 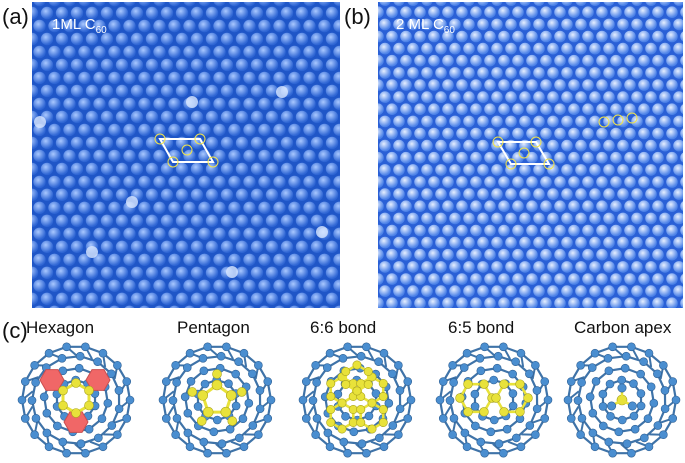 I want to click on stm-image-1ml-title: 1ML C60, so click(x=79, y=26).